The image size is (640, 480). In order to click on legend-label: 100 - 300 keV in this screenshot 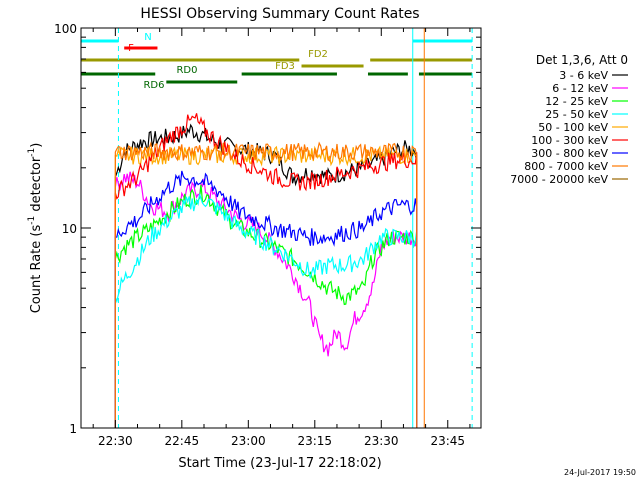, I will do `click(569, 140)`.